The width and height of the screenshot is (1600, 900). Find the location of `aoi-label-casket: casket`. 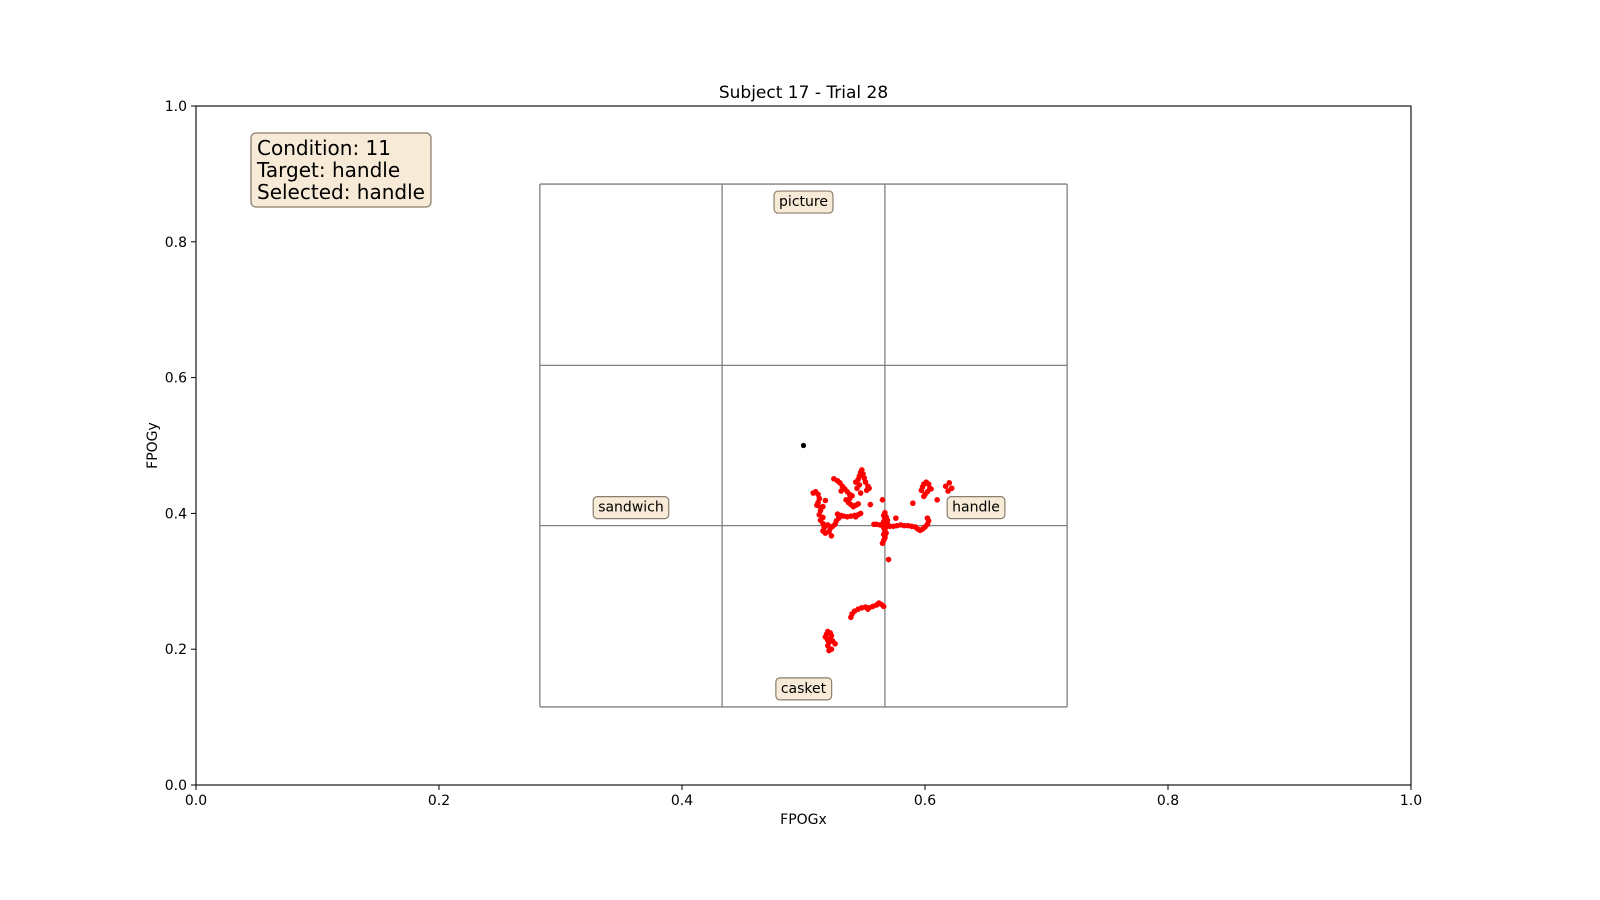

aoi-label-casket: casket is located at coordinates (804, 689).